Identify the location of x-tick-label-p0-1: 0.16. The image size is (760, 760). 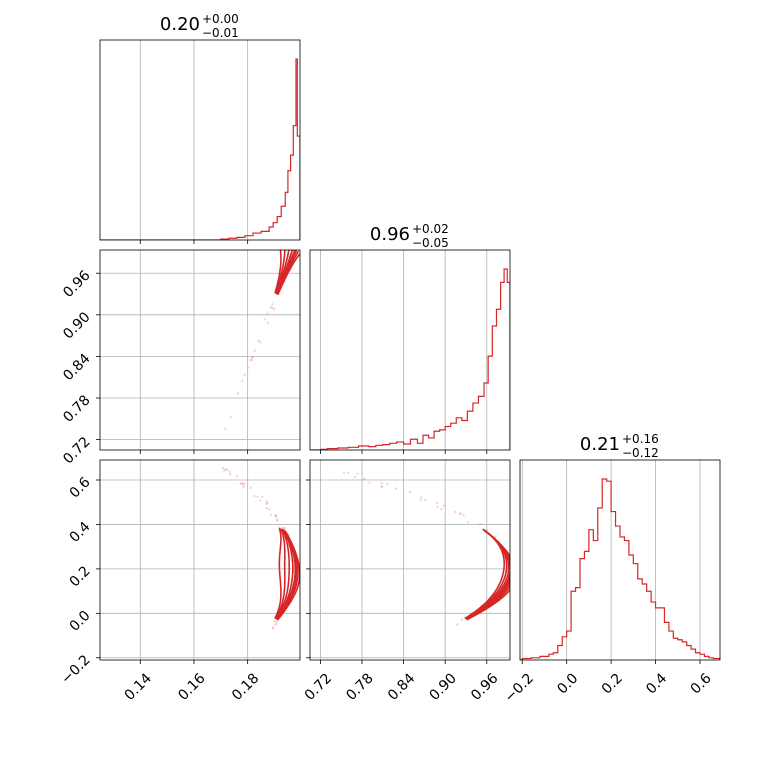
(191, 686).